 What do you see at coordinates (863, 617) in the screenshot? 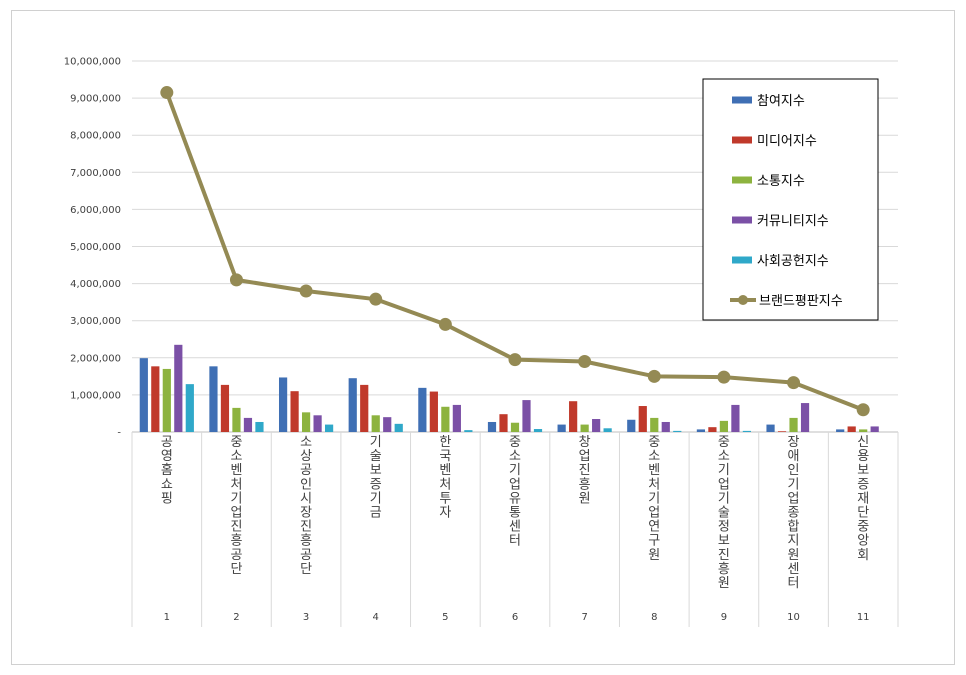
I see `rank-label: 11` at bounding box center [863, 617].